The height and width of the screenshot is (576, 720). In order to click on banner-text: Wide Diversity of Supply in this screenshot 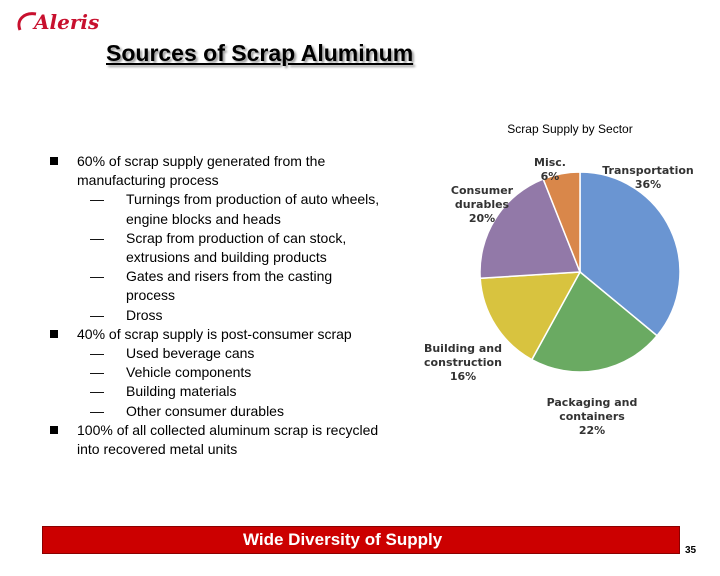, I will do `click(343, 539)`.